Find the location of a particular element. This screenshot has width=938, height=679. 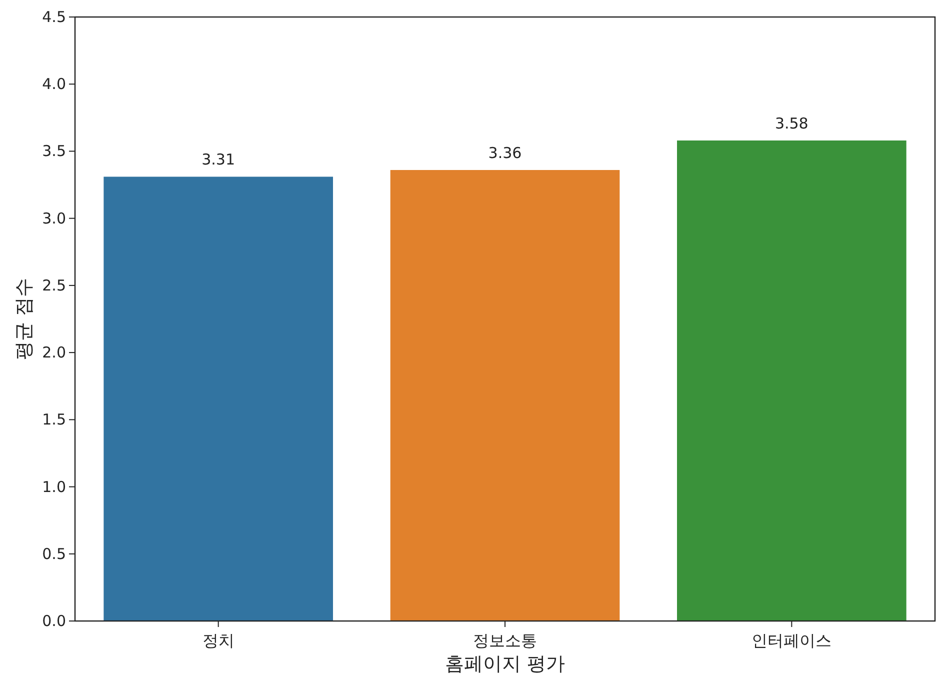

y-tick-label: 1.0 is located at coordinates (54, 487).